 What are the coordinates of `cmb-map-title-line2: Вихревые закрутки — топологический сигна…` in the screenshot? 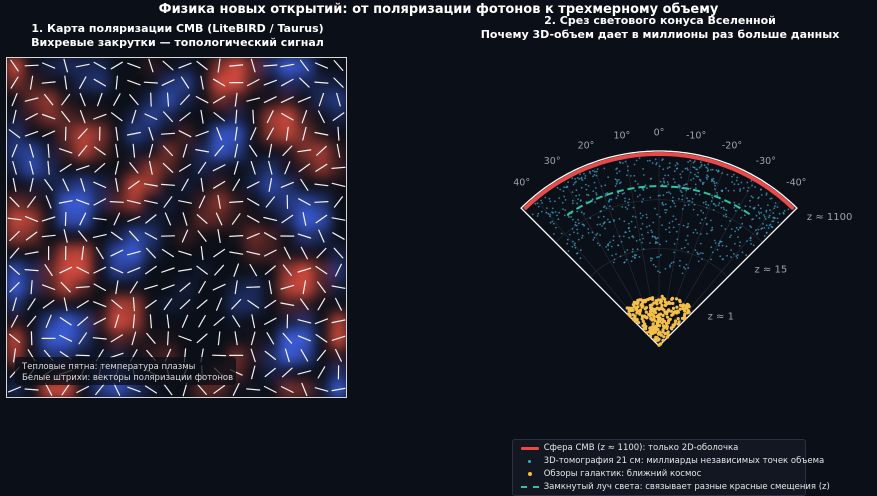 It's located at (177, 42).